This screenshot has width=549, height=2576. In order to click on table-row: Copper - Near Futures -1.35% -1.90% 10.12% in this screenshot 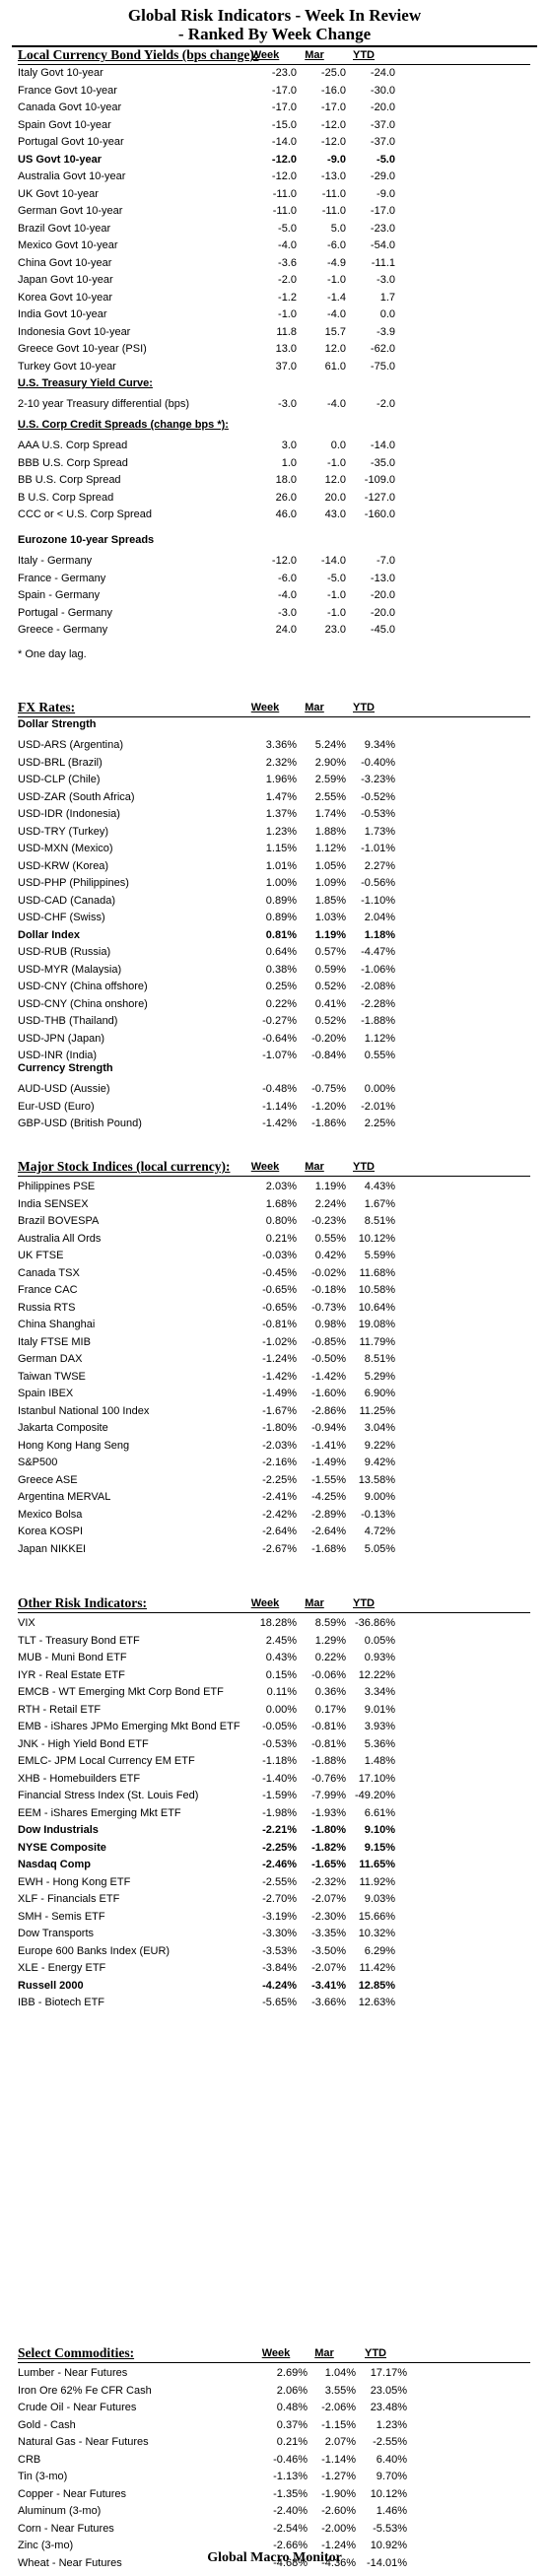, I will do `click(274, 2494)`.